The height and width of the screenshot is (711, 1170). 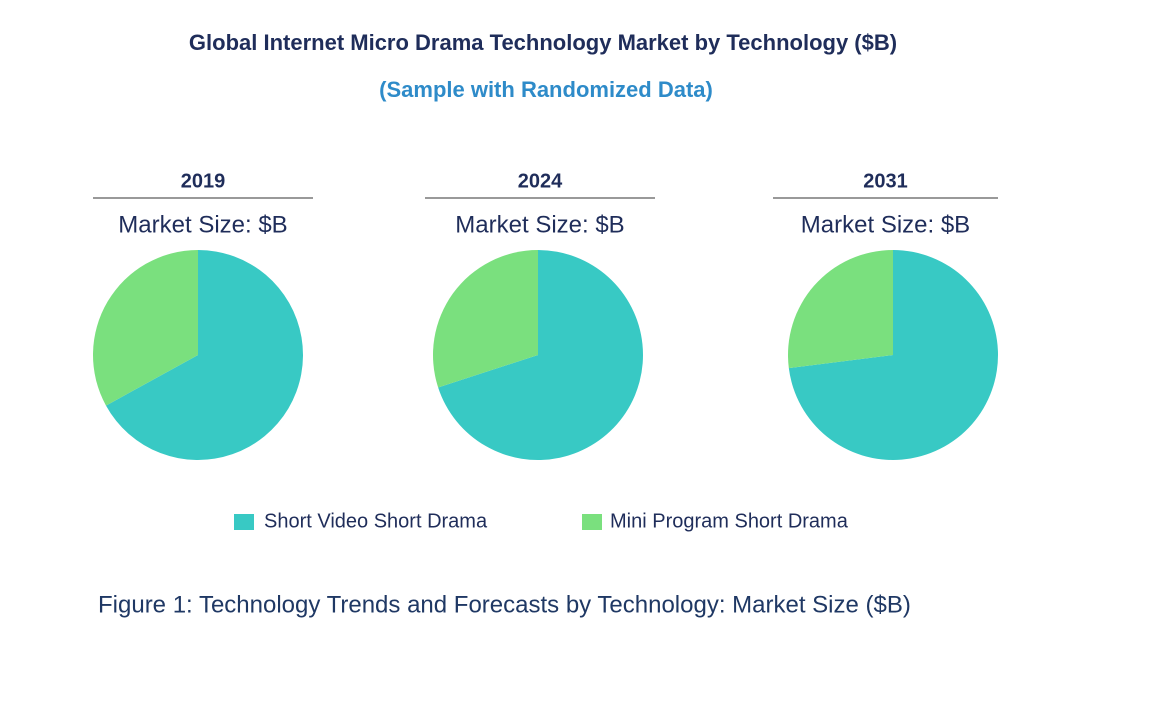 I want to click on legend-label: Mini Program Short Drama, so click(x=729, y=521).